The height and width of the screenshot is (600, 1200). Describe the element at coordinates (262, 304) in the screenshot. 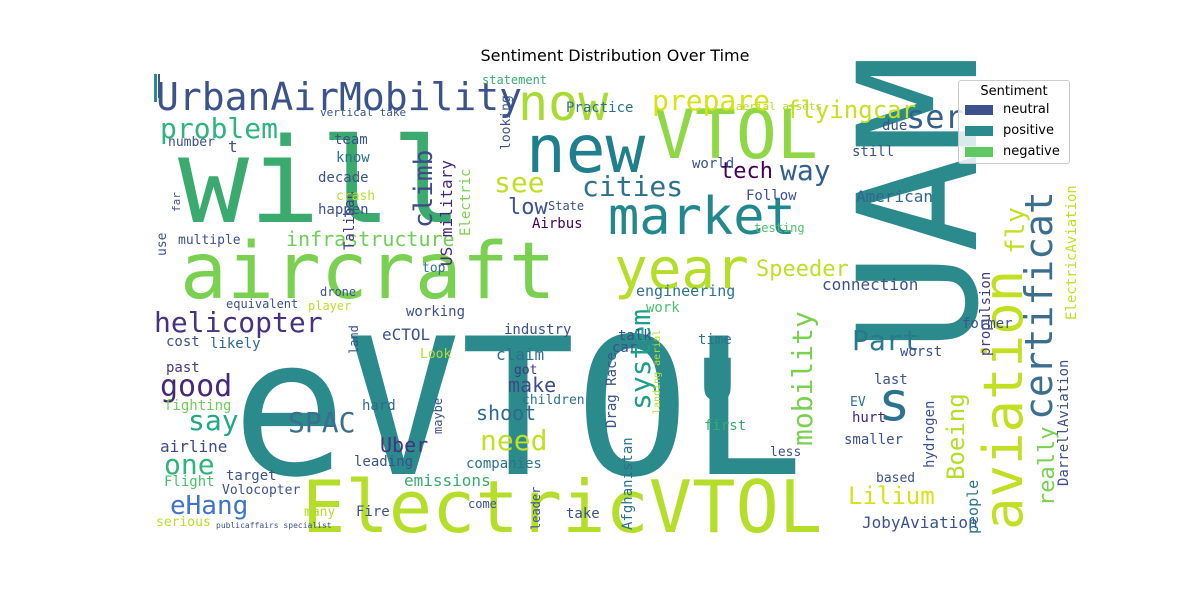

I see `word-equivalent: equivalent` at that location.